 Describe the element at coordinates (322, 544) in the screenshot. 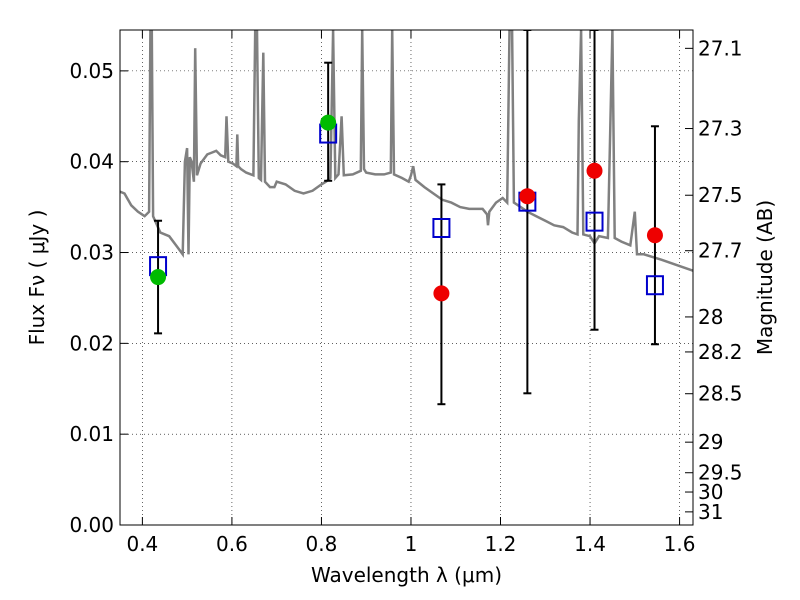

I see `x-tick-label: 0.8` at that location.